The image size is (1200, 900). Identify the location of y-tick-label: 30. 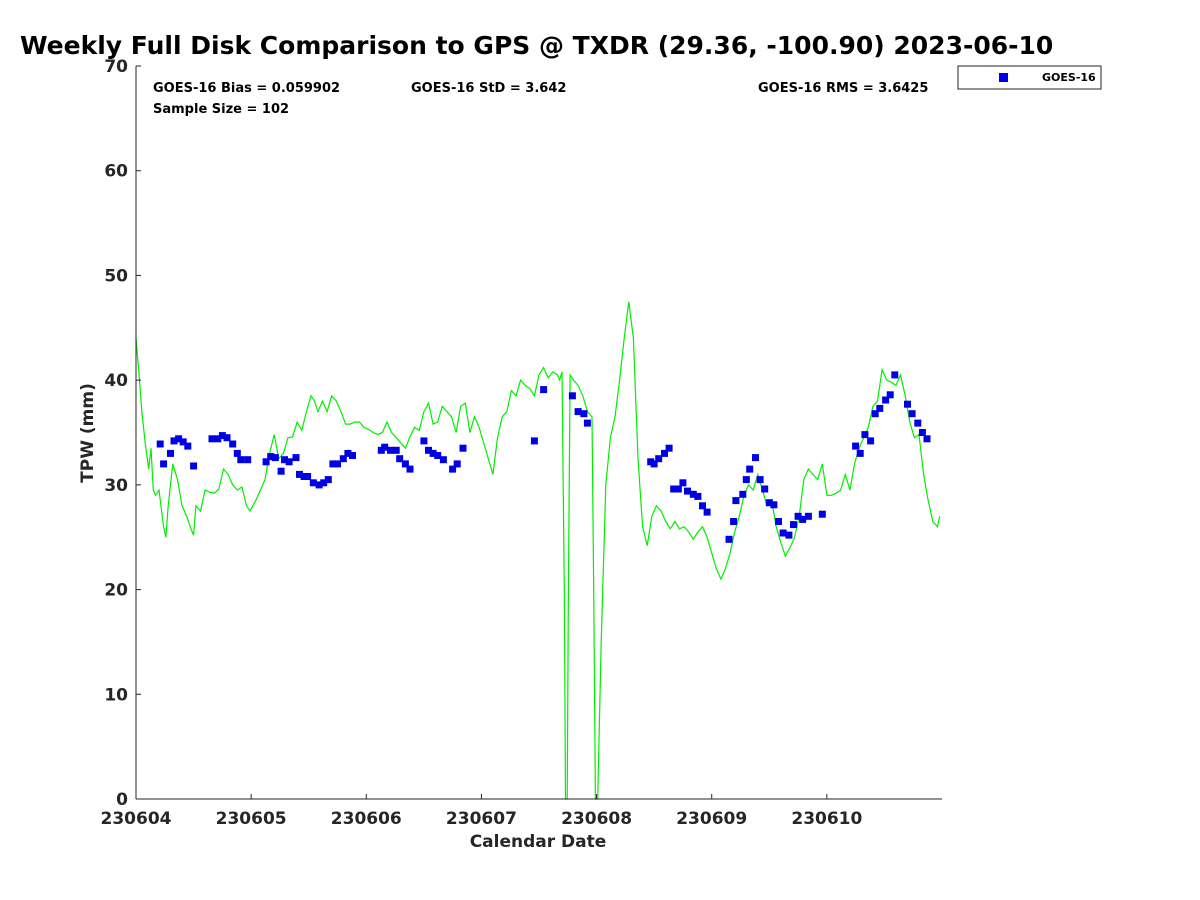
(116, 486).